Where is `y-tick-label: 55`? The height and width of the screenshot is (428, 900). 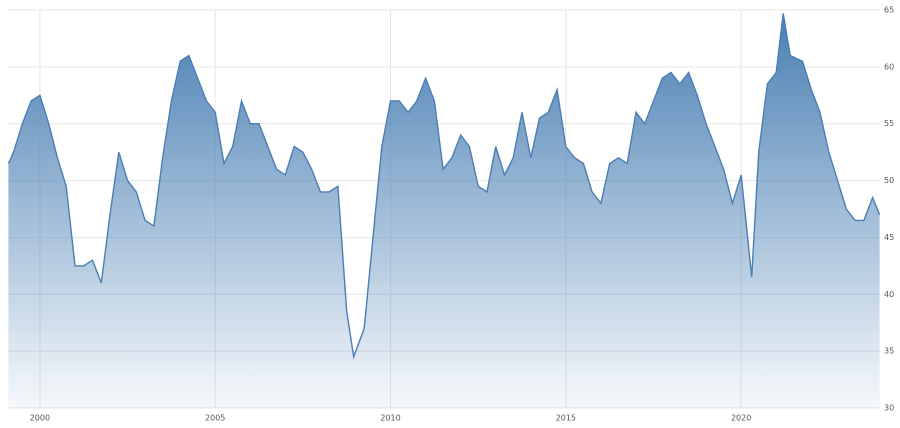
y-tick-label: 55 is located at coordinates (889, 123).